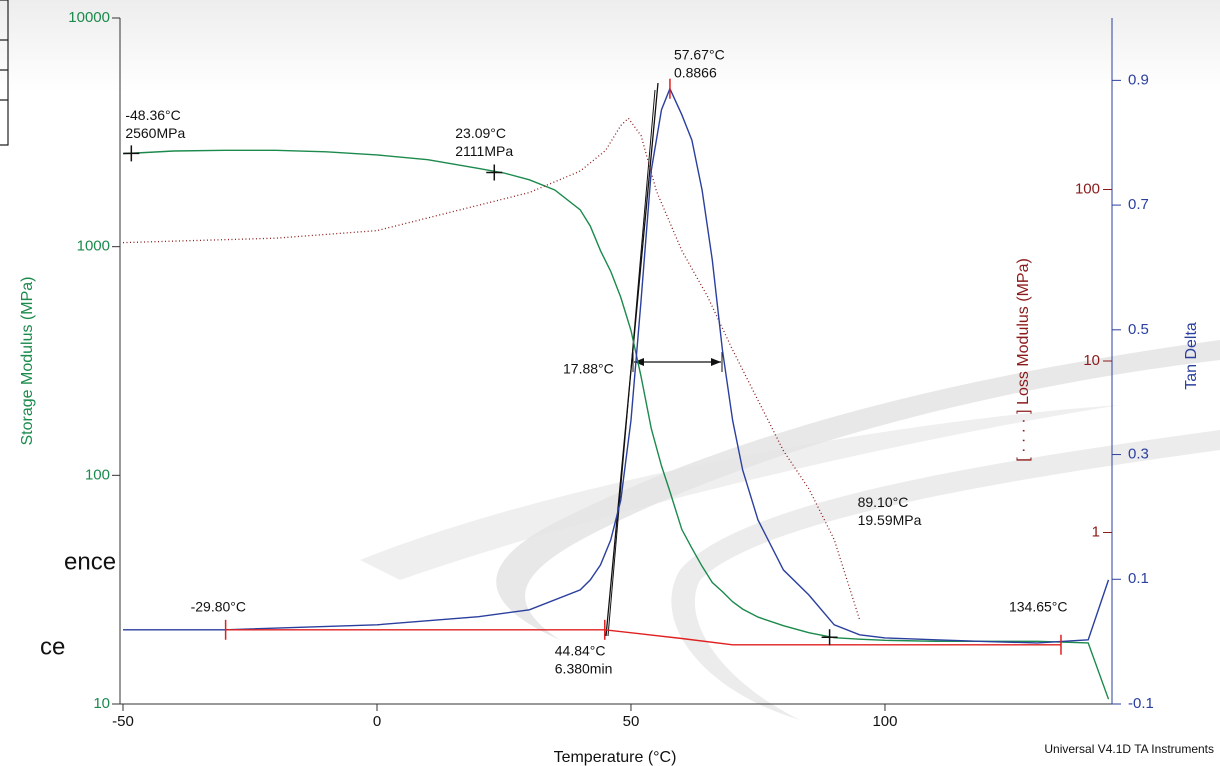 The image size is (1220, 766). What do you see at coordinates (97, 474) in the screenshot?
I see `y-tick-label: 100` at bounding box center [97, 474].